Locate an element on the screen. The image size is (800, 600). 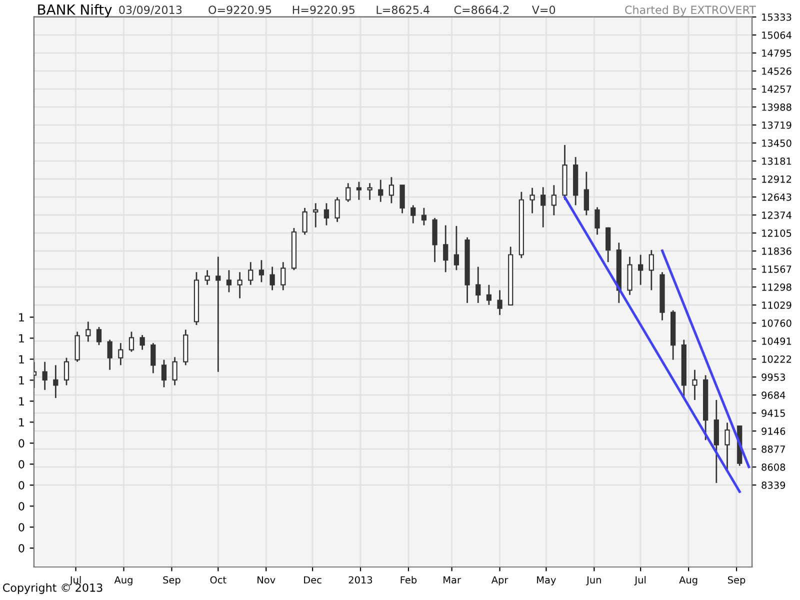
y-tick-label: 12374 is located at coordinates (777, 215).